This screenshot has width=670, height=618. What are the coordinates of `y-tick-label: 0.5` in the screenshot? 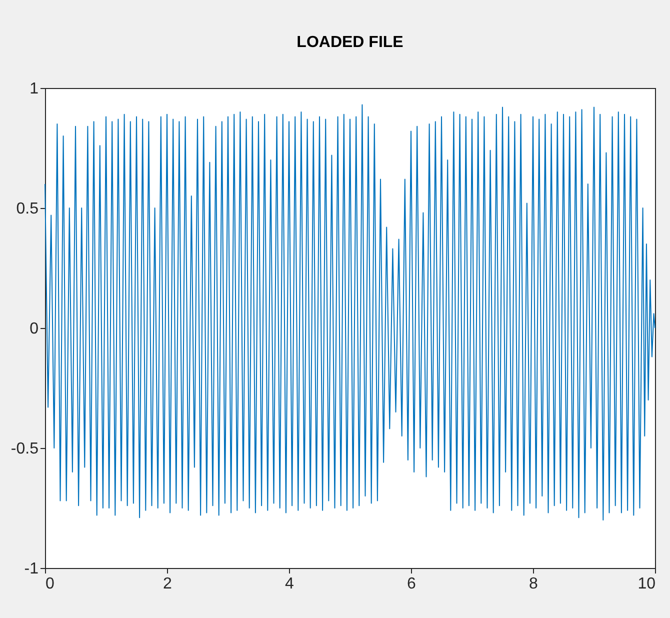 It's located at (27, 209).